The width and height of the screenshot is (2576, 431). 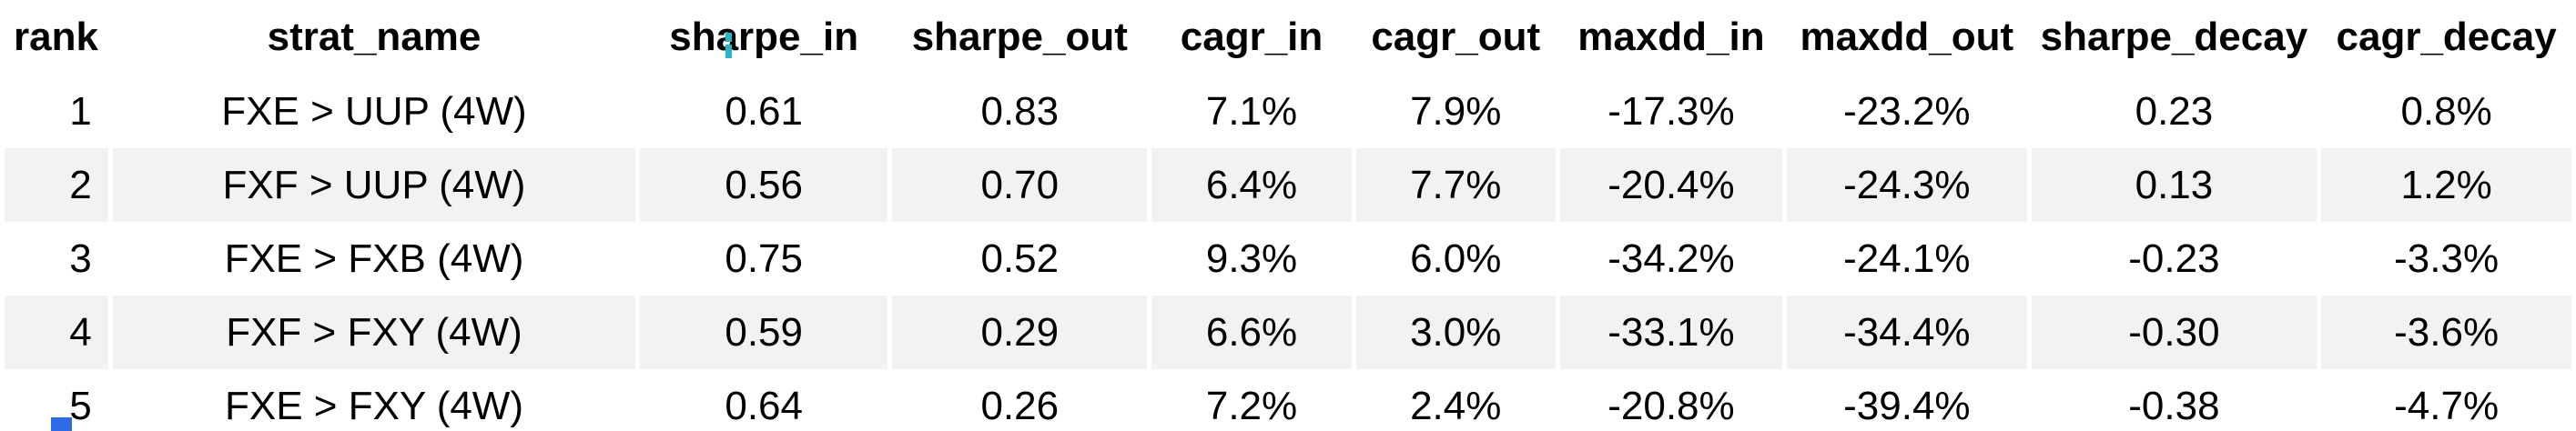 What do you see at coordinates (373, 405) in the screenshot?
I see `cell-strat_name: FXE > FXY (4W)` at bounding box center [373, 405].